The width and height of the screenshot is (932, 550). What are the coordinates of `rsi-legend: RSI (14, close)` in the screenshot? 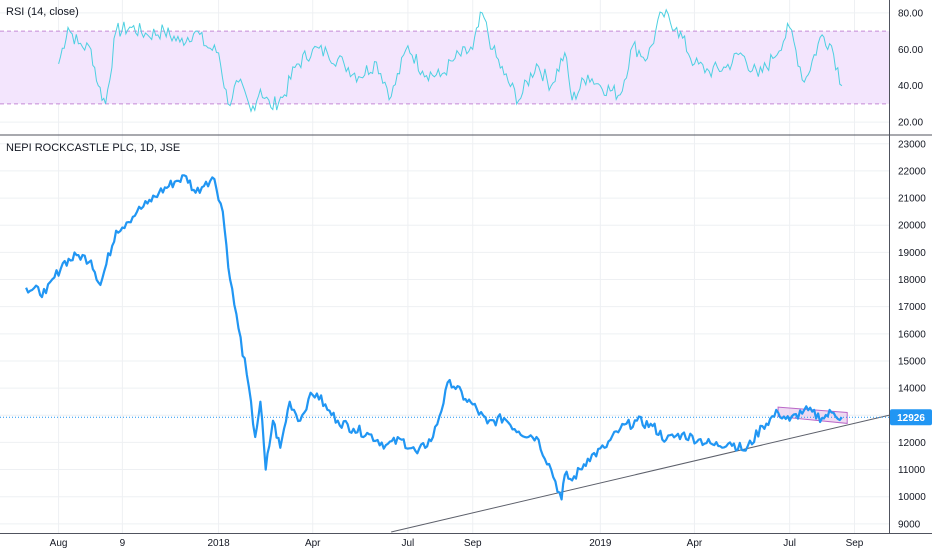 It's located at (42, 12).